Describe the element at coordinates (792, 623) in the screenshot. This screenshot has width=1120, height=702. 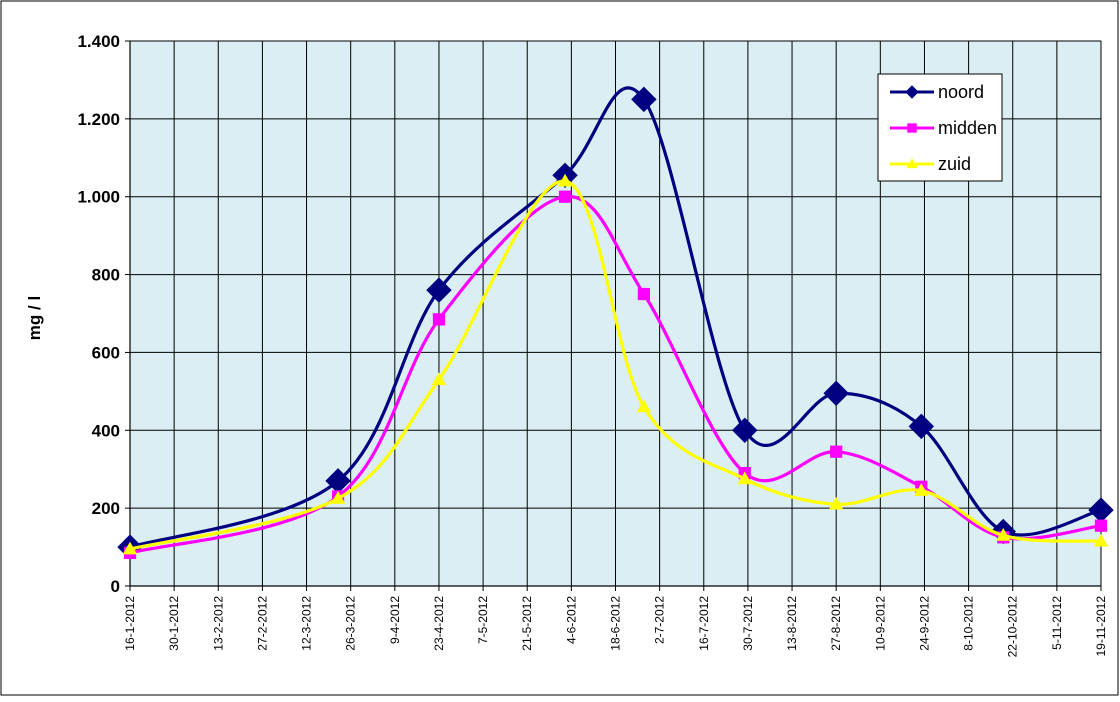
I see `x-tick-label: 13-8-2012` at that location.